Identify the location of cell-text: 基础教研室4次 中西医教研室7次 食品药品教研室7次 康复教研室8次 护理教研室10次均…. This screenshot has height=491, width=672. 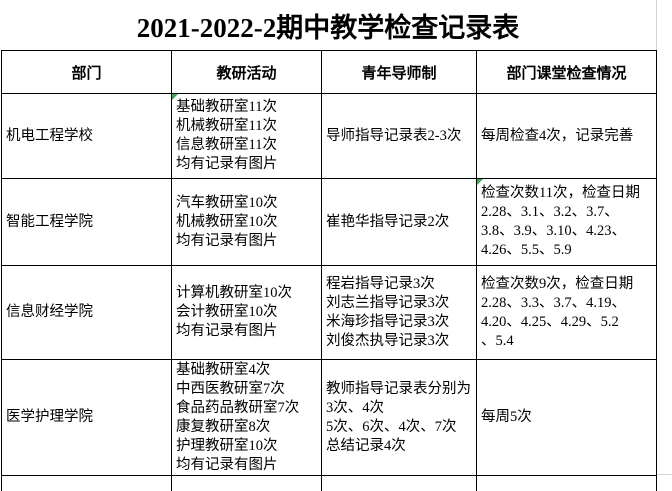
(238, 417).